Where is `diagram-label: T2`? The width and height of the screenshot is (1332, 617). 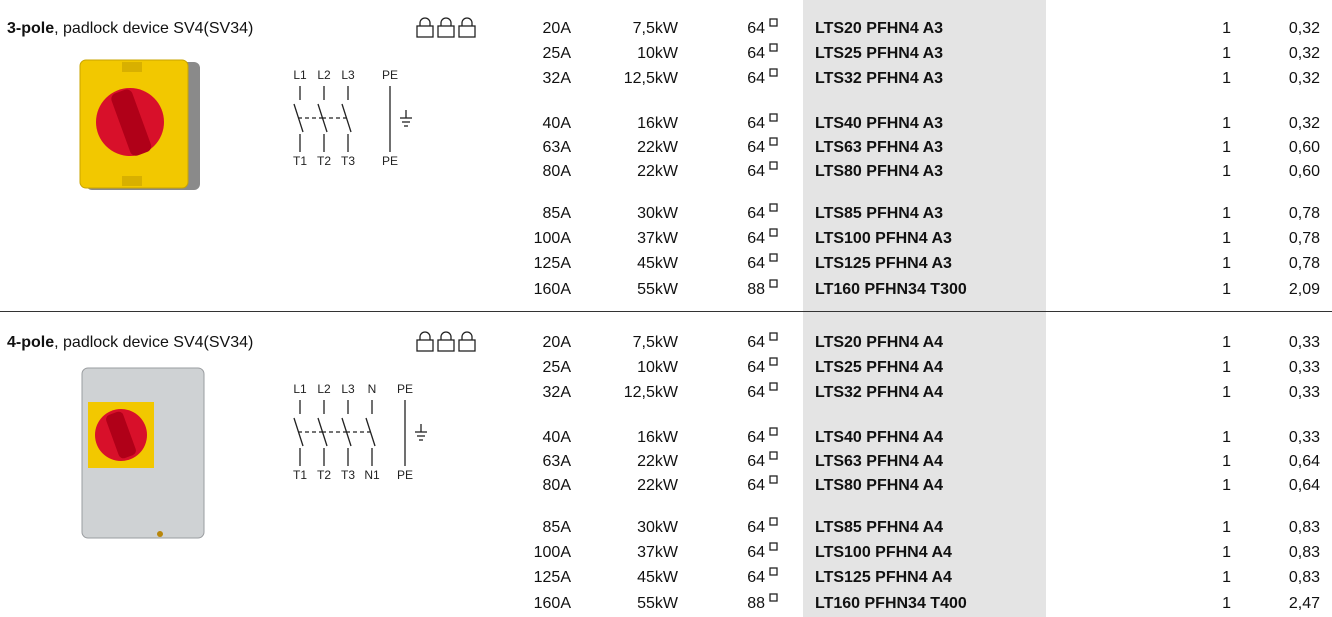 diagram-label: T2 is located at coordinates (324, 475).